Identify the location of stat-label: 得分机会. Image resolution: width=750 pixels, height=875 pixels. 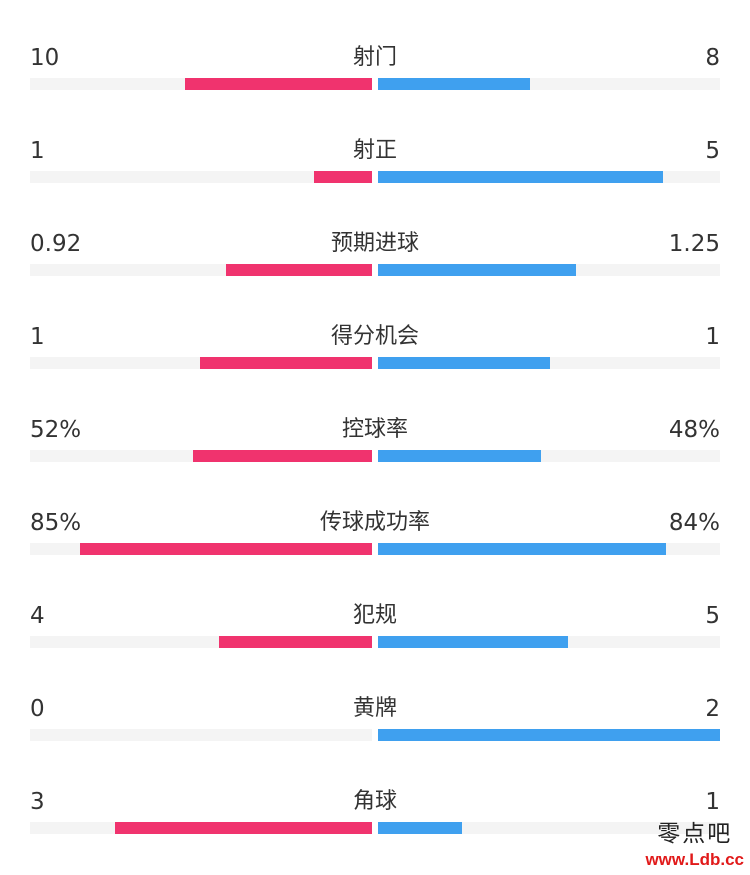
(374, 336).